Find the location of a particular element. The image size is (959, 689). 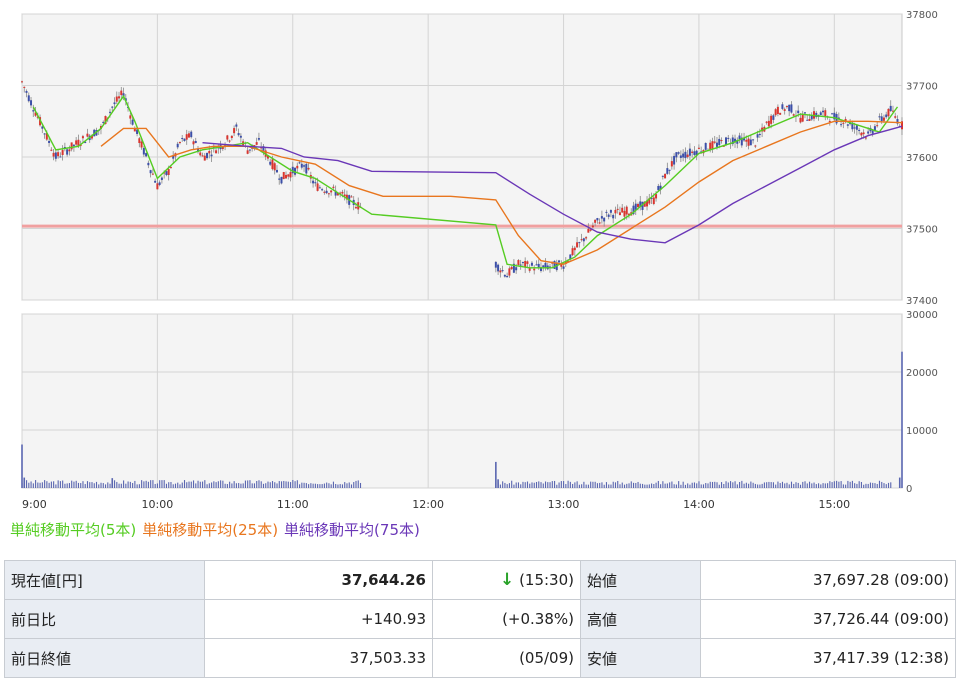

open-value: 37,697.28 (09:00) is located at coordinates (828, 580).